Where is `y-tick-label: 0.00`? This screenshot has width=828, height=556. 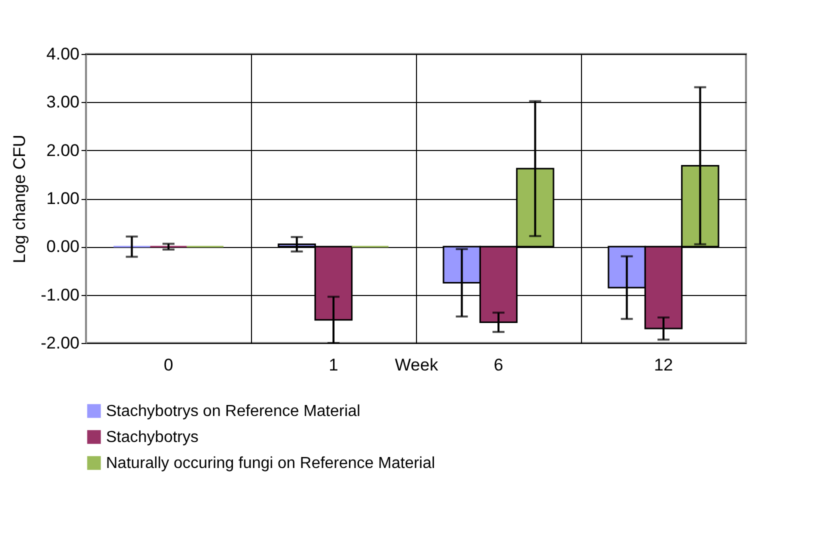
y-tick-label: 0.00 is located at coordinates (63, 246).